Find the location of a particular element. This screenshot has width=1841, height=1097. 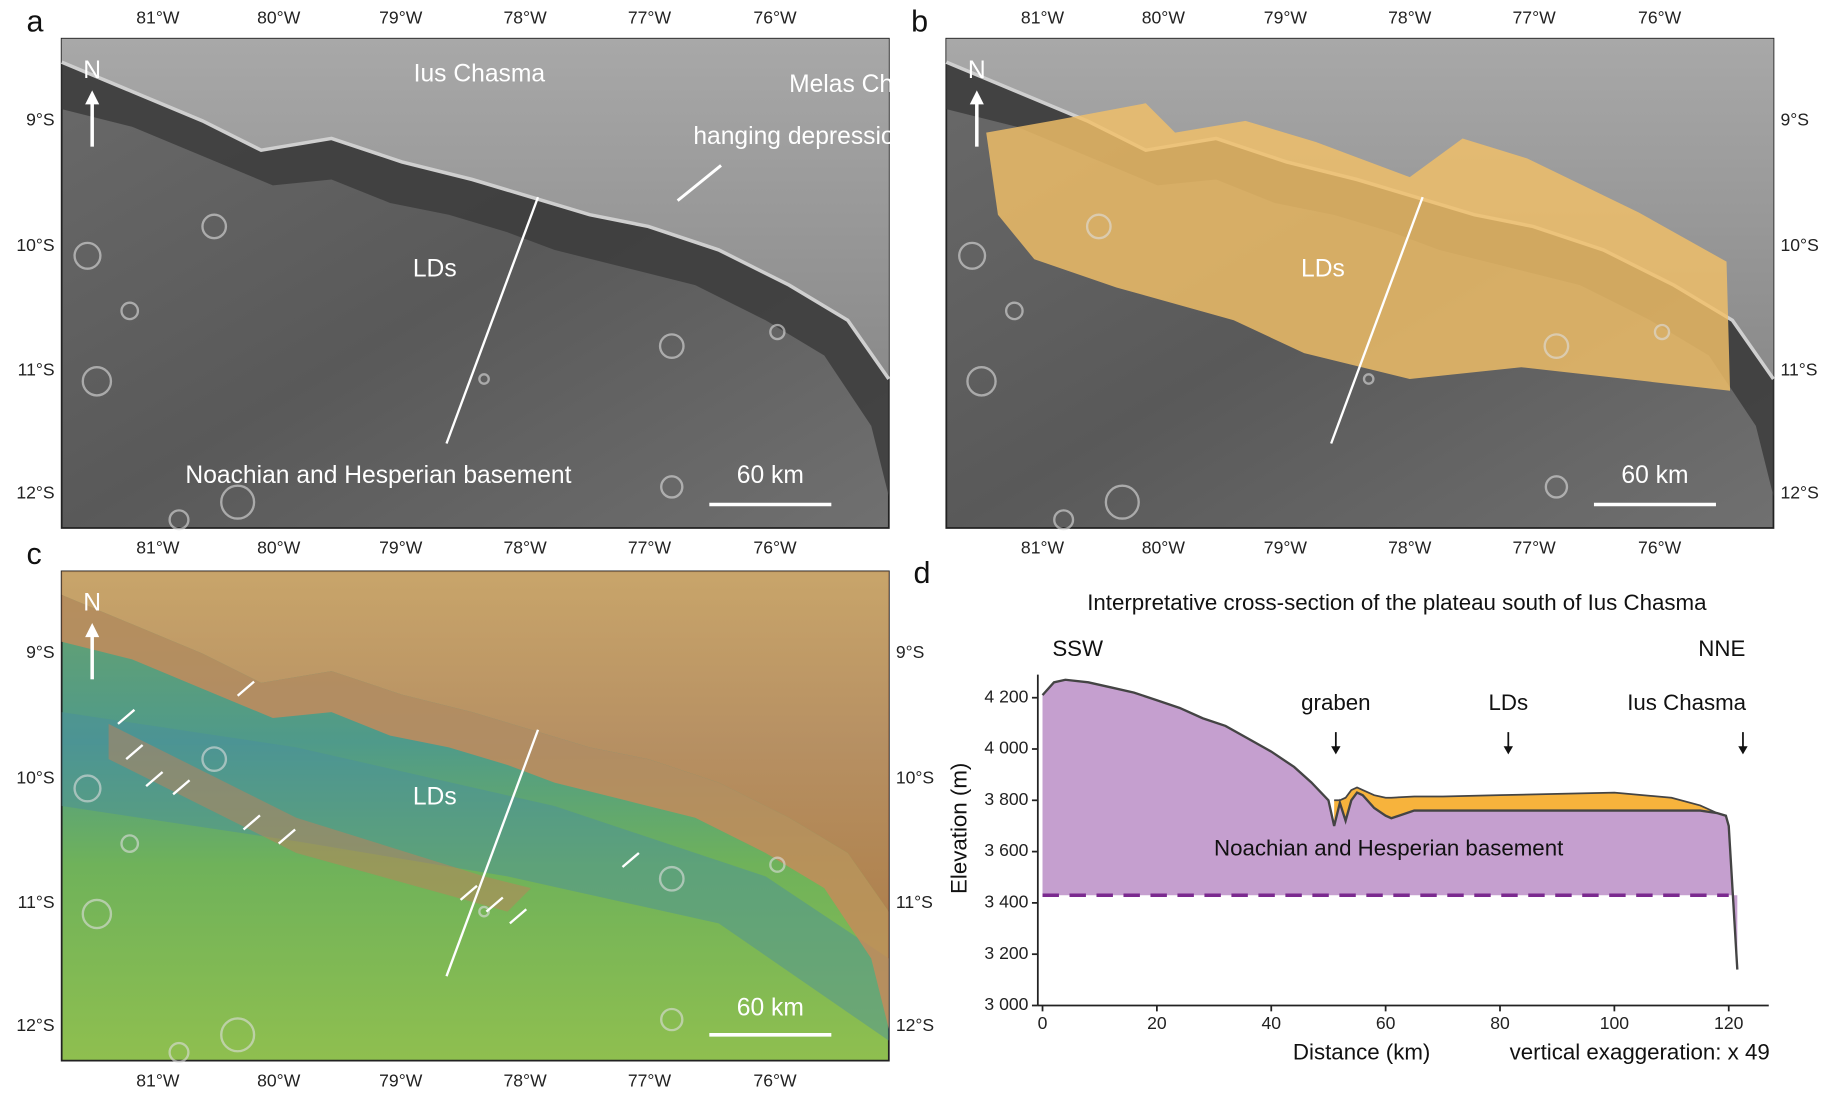

panel-letter: b is located at coordinates (919, 22).